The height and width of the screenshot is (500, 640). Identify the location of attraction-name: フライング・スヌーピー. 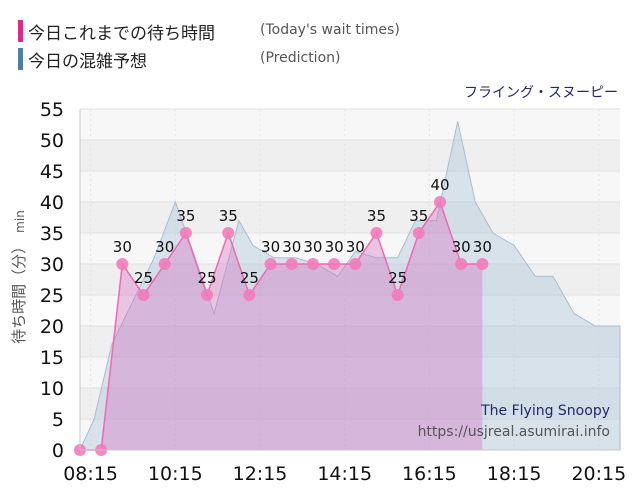
(541, 93).